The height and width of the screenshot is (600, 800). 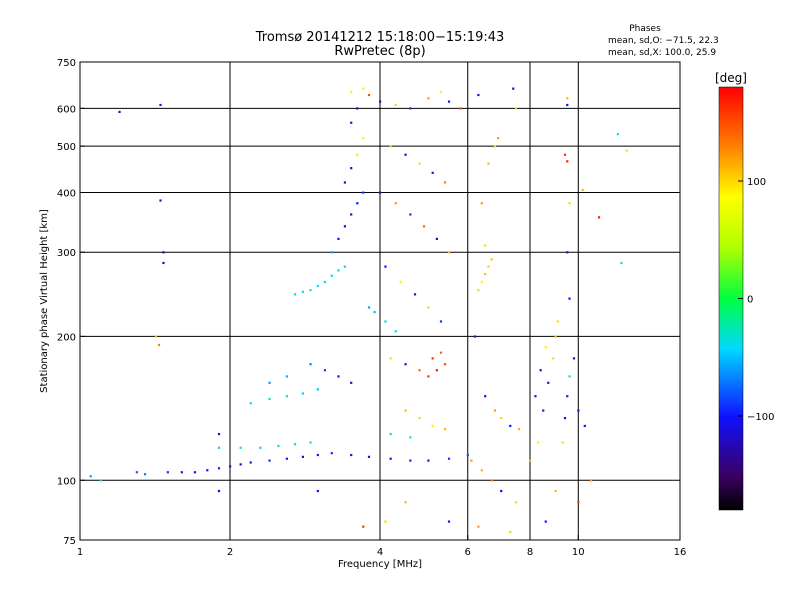 I want to click on stats-heading: Phases, so click(x=645, y=29).